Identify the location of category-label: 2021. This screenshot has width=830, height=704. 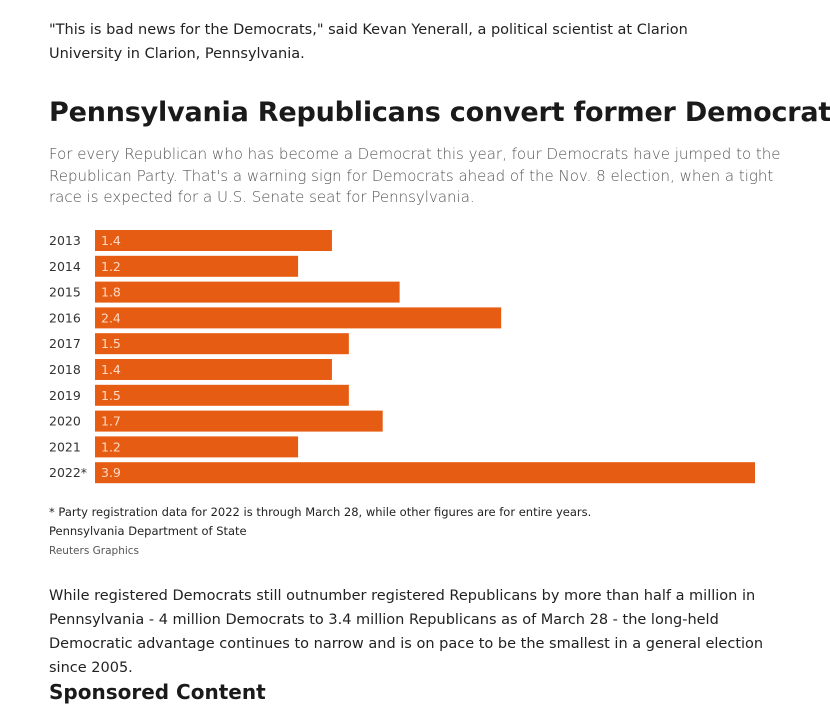
(65, 446).